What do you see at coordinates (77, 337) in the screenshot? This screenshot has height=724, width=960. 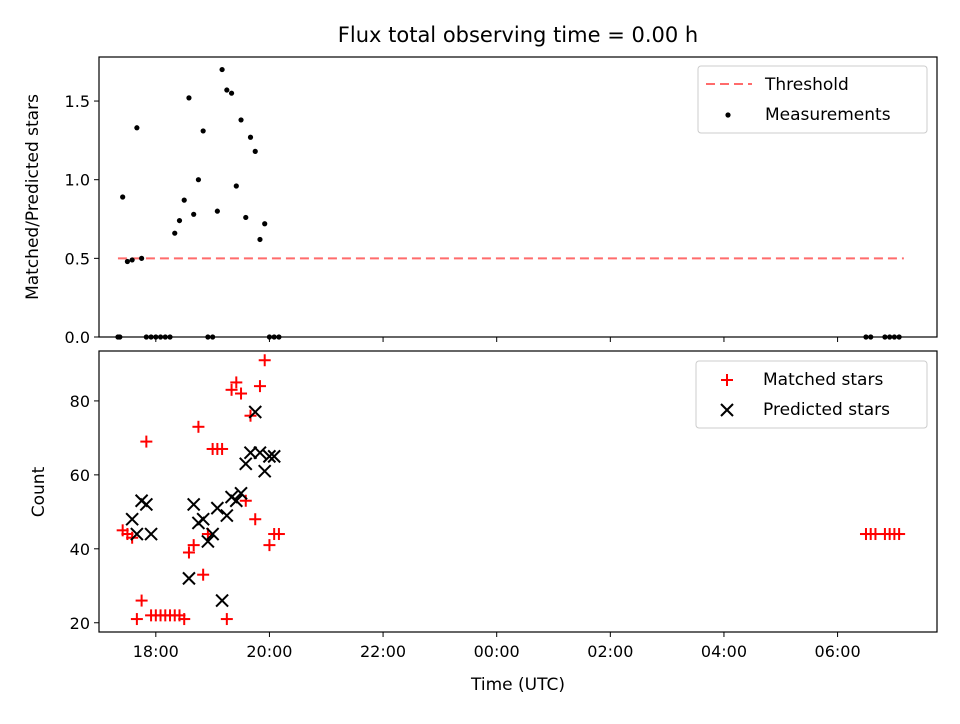 I see `top-y-tick-label: 0.0` at bounding box center [77, 337].